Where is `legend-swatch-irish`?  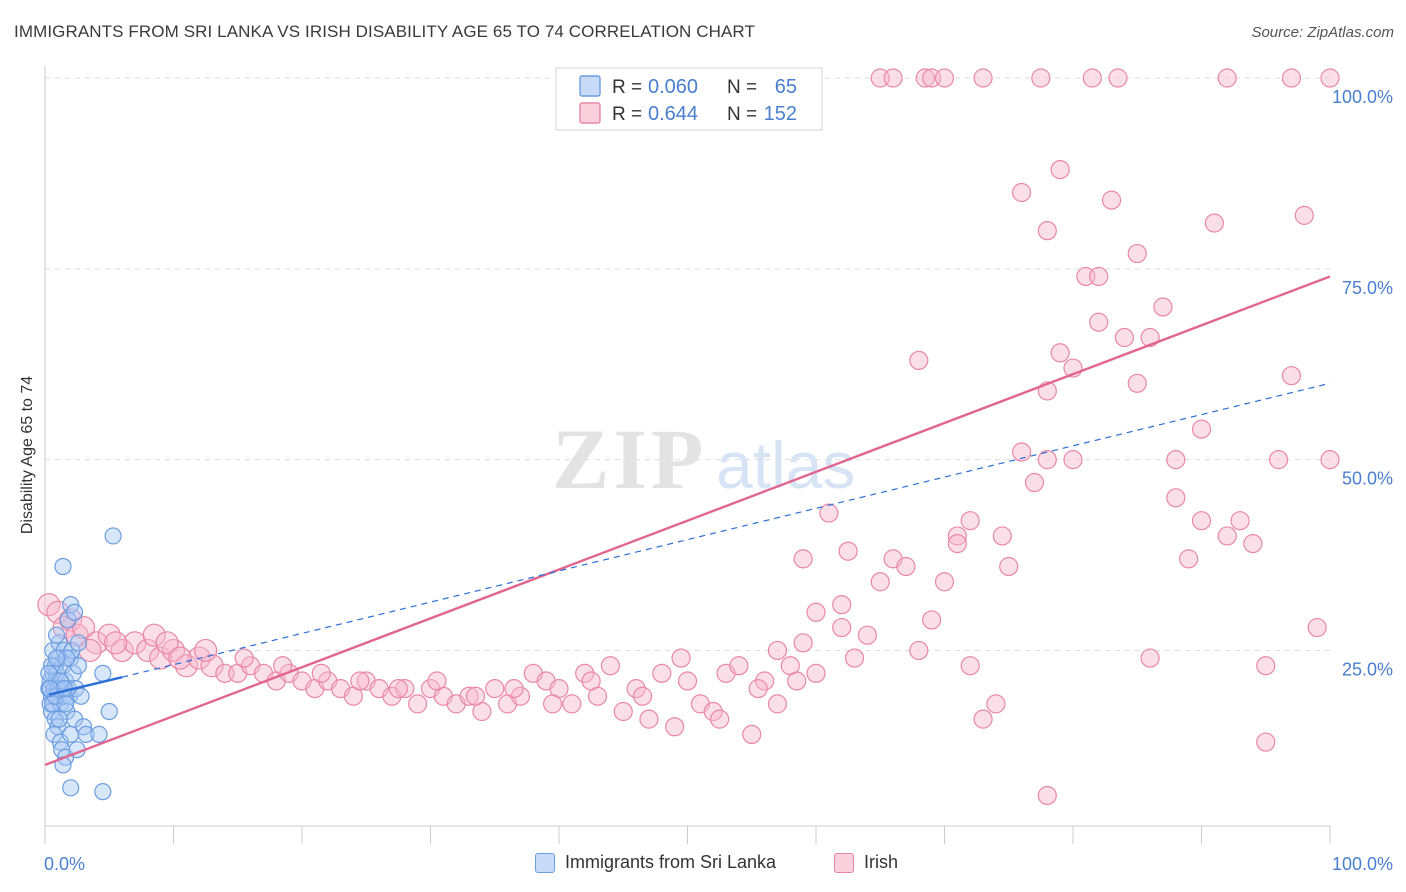
legend-swatch-irish is located at coordinates (590, 113).